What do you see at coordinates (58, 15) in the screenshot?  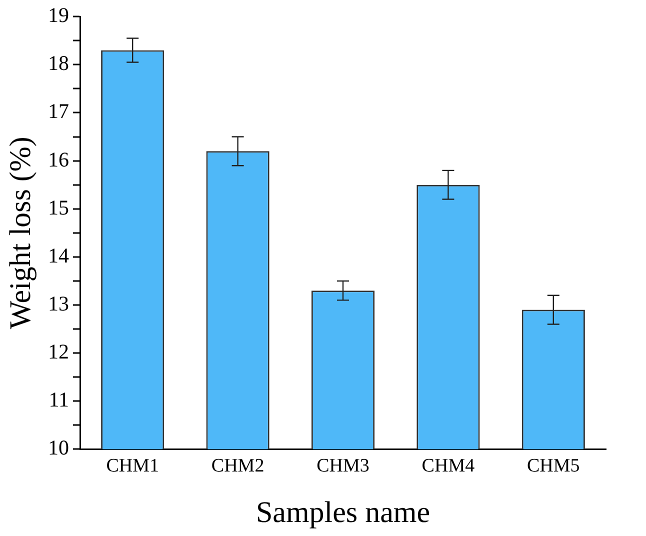 I see `y-tick-label: 19` at bounding box center [58, 15].